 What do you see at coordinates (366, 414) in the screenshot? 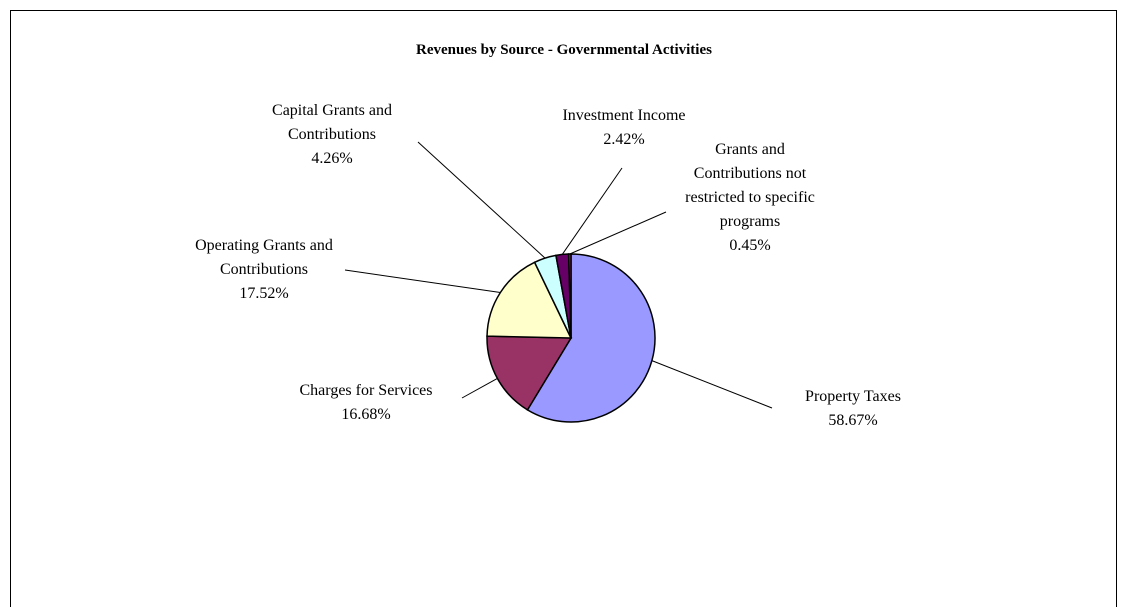
I see `value-label: 16.68%` at bounding box center [366, 414].